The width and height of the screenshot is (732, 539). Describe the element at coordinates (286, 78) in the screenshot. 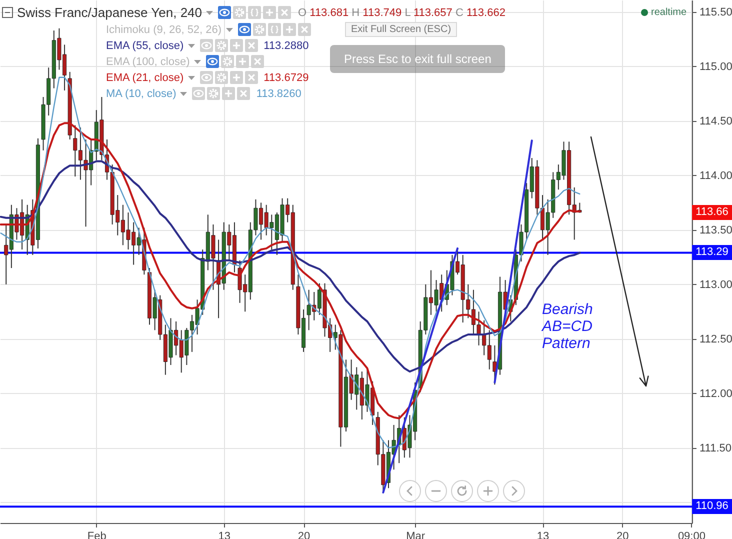

I see `annotation: 113.6729` at that location.